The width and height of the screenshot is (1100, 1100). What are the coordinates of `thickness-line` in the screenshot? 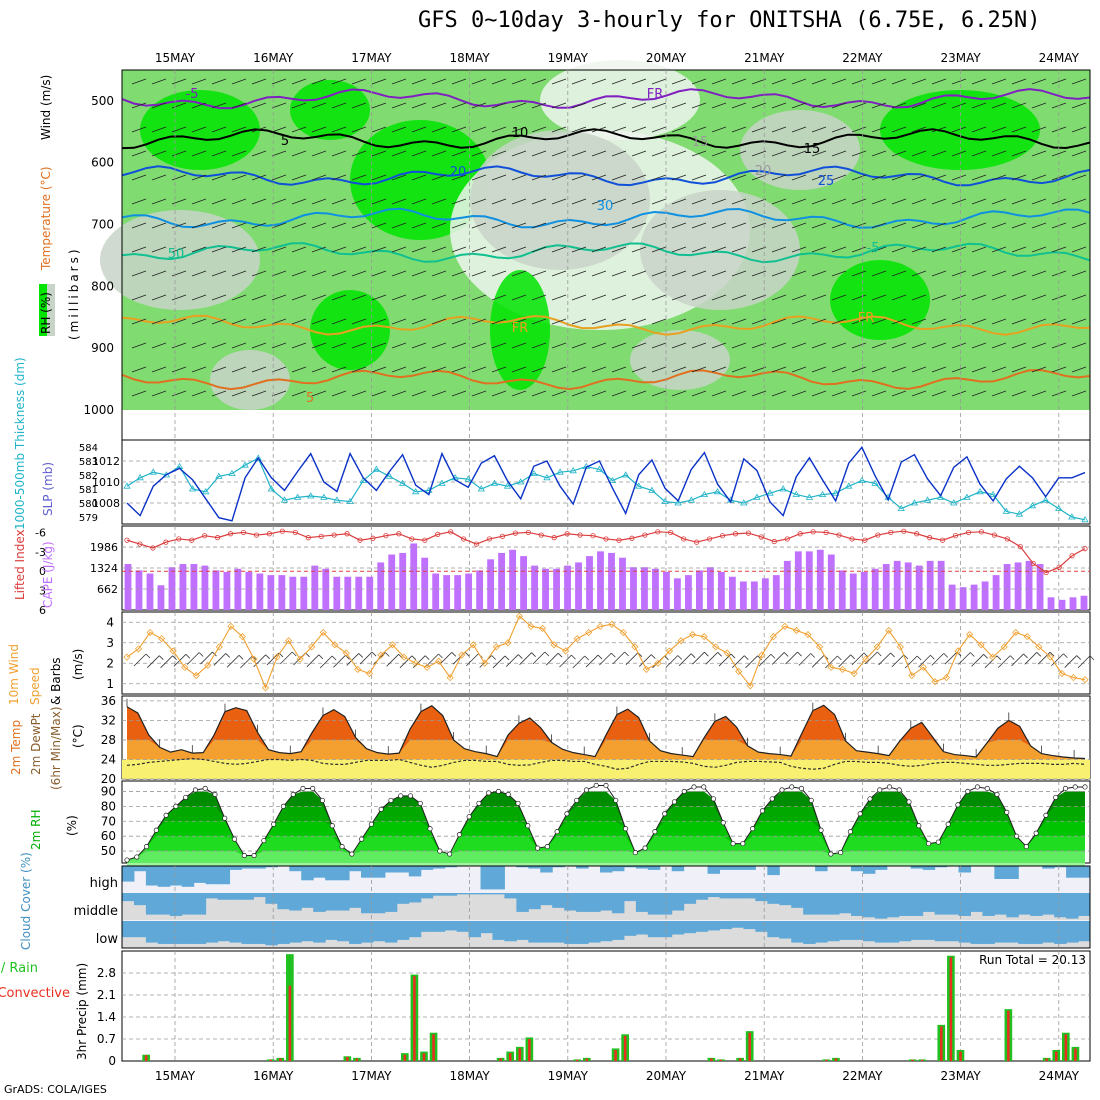 It's located at (606, 489).